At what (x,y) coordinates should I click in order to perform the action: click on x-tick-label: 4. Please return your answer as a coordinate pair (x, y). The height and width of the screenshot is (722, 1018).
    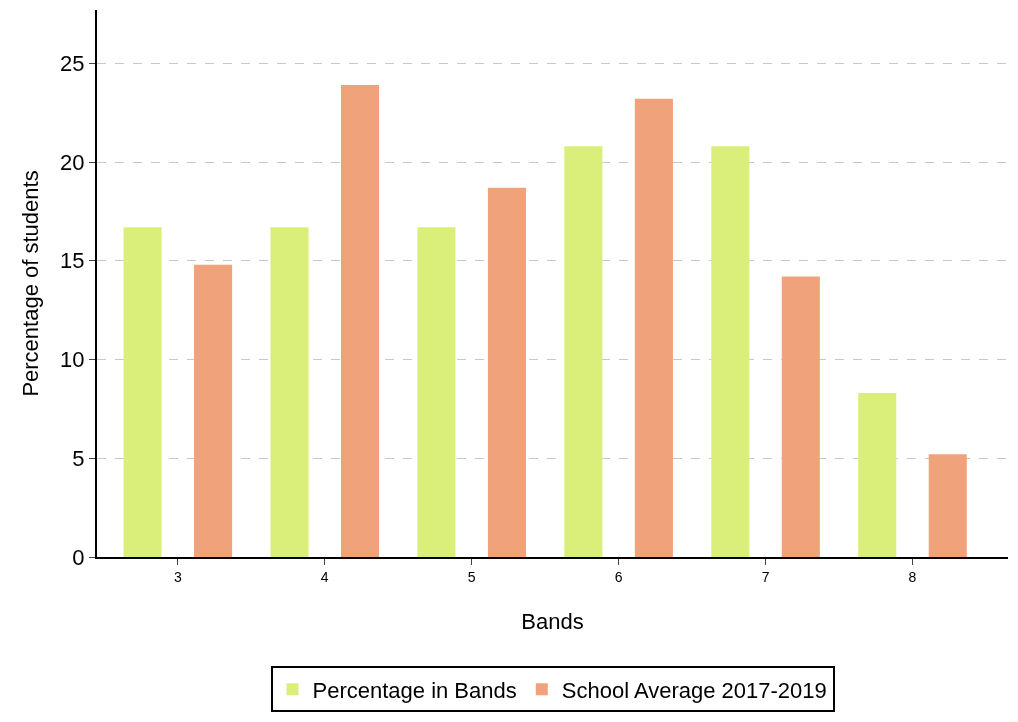
    Looking at the image, I should click on (324, 576).